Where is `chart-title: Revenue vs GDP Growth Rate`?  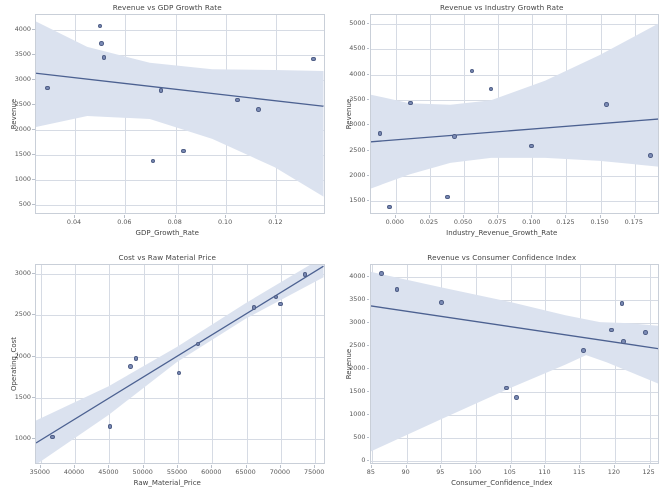
chart-title: Revenue vs GDP Growth Rate is located at coordinates (167, 7).